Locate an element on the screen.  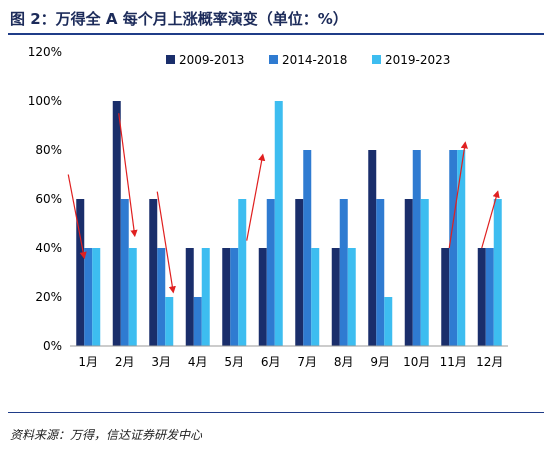
y-tick-label: 20% is located at coordinates (48, 297).